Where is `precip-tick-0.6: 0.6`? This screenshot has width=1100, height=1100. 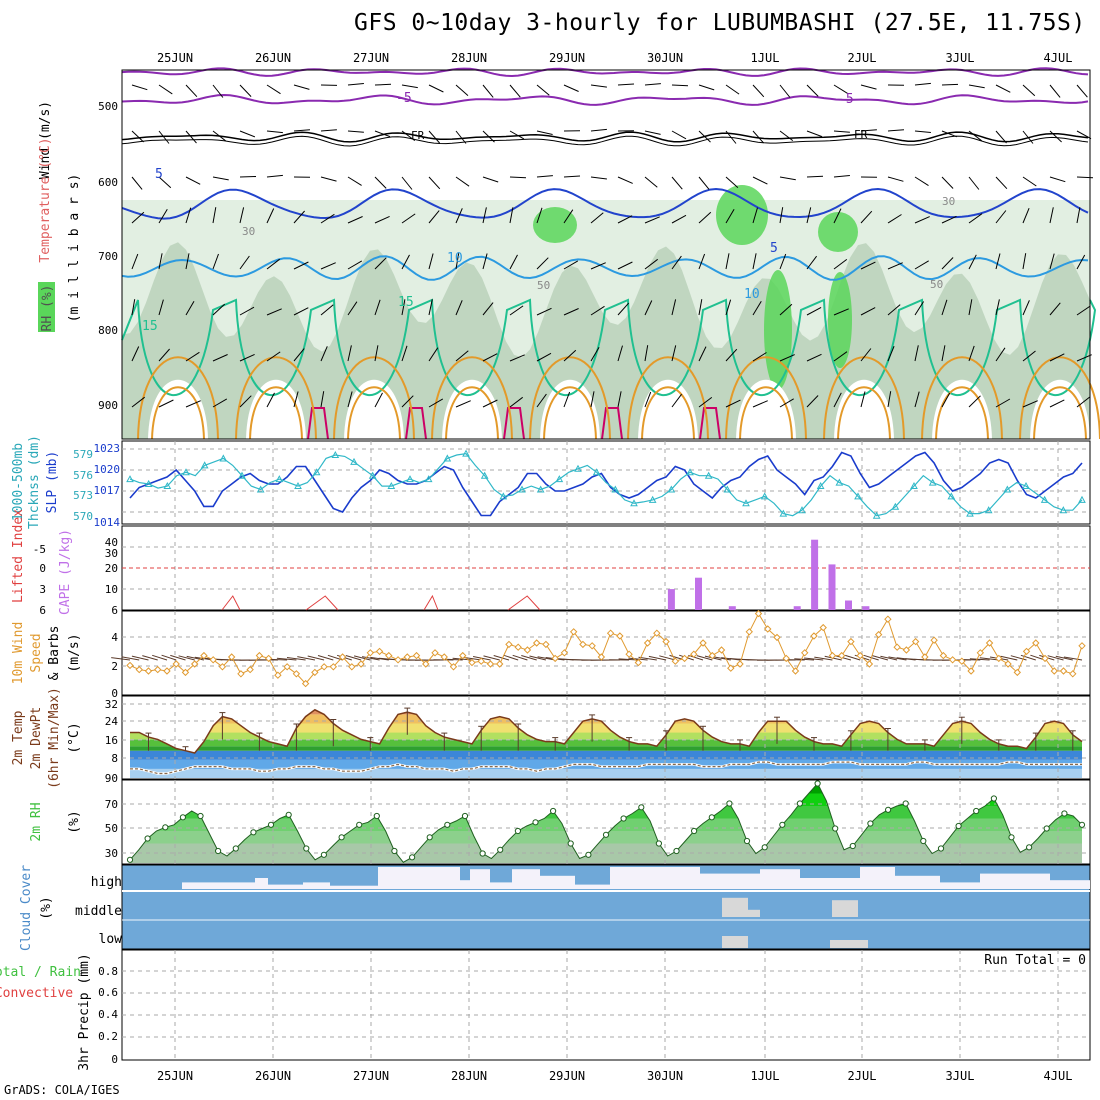
precip-tick-0.6: 0.6 is located at coordinates (108, 992).